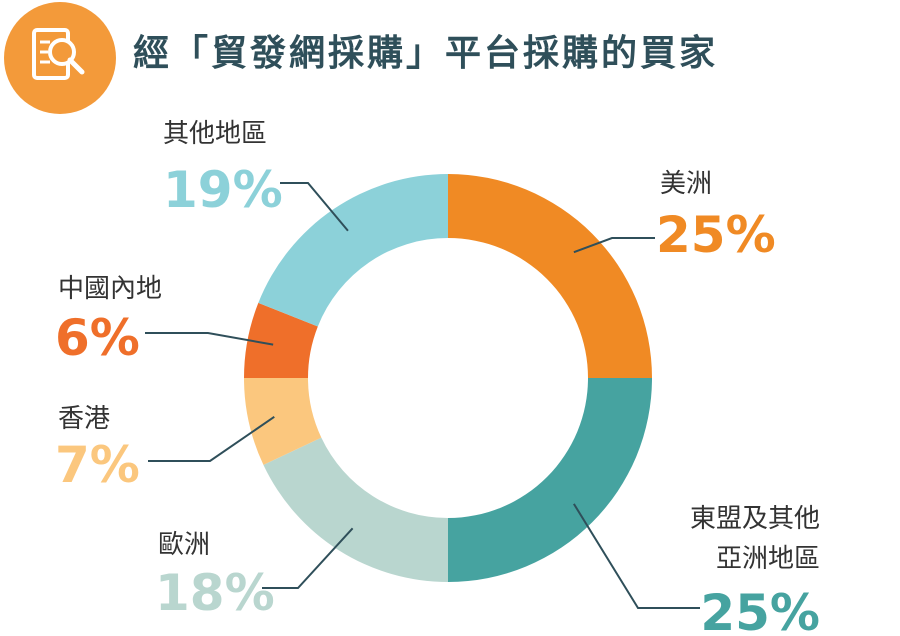  Describe the element at coordinates (97, 465) in the screenshot. I see `slice-value-3: 7%` at that location.